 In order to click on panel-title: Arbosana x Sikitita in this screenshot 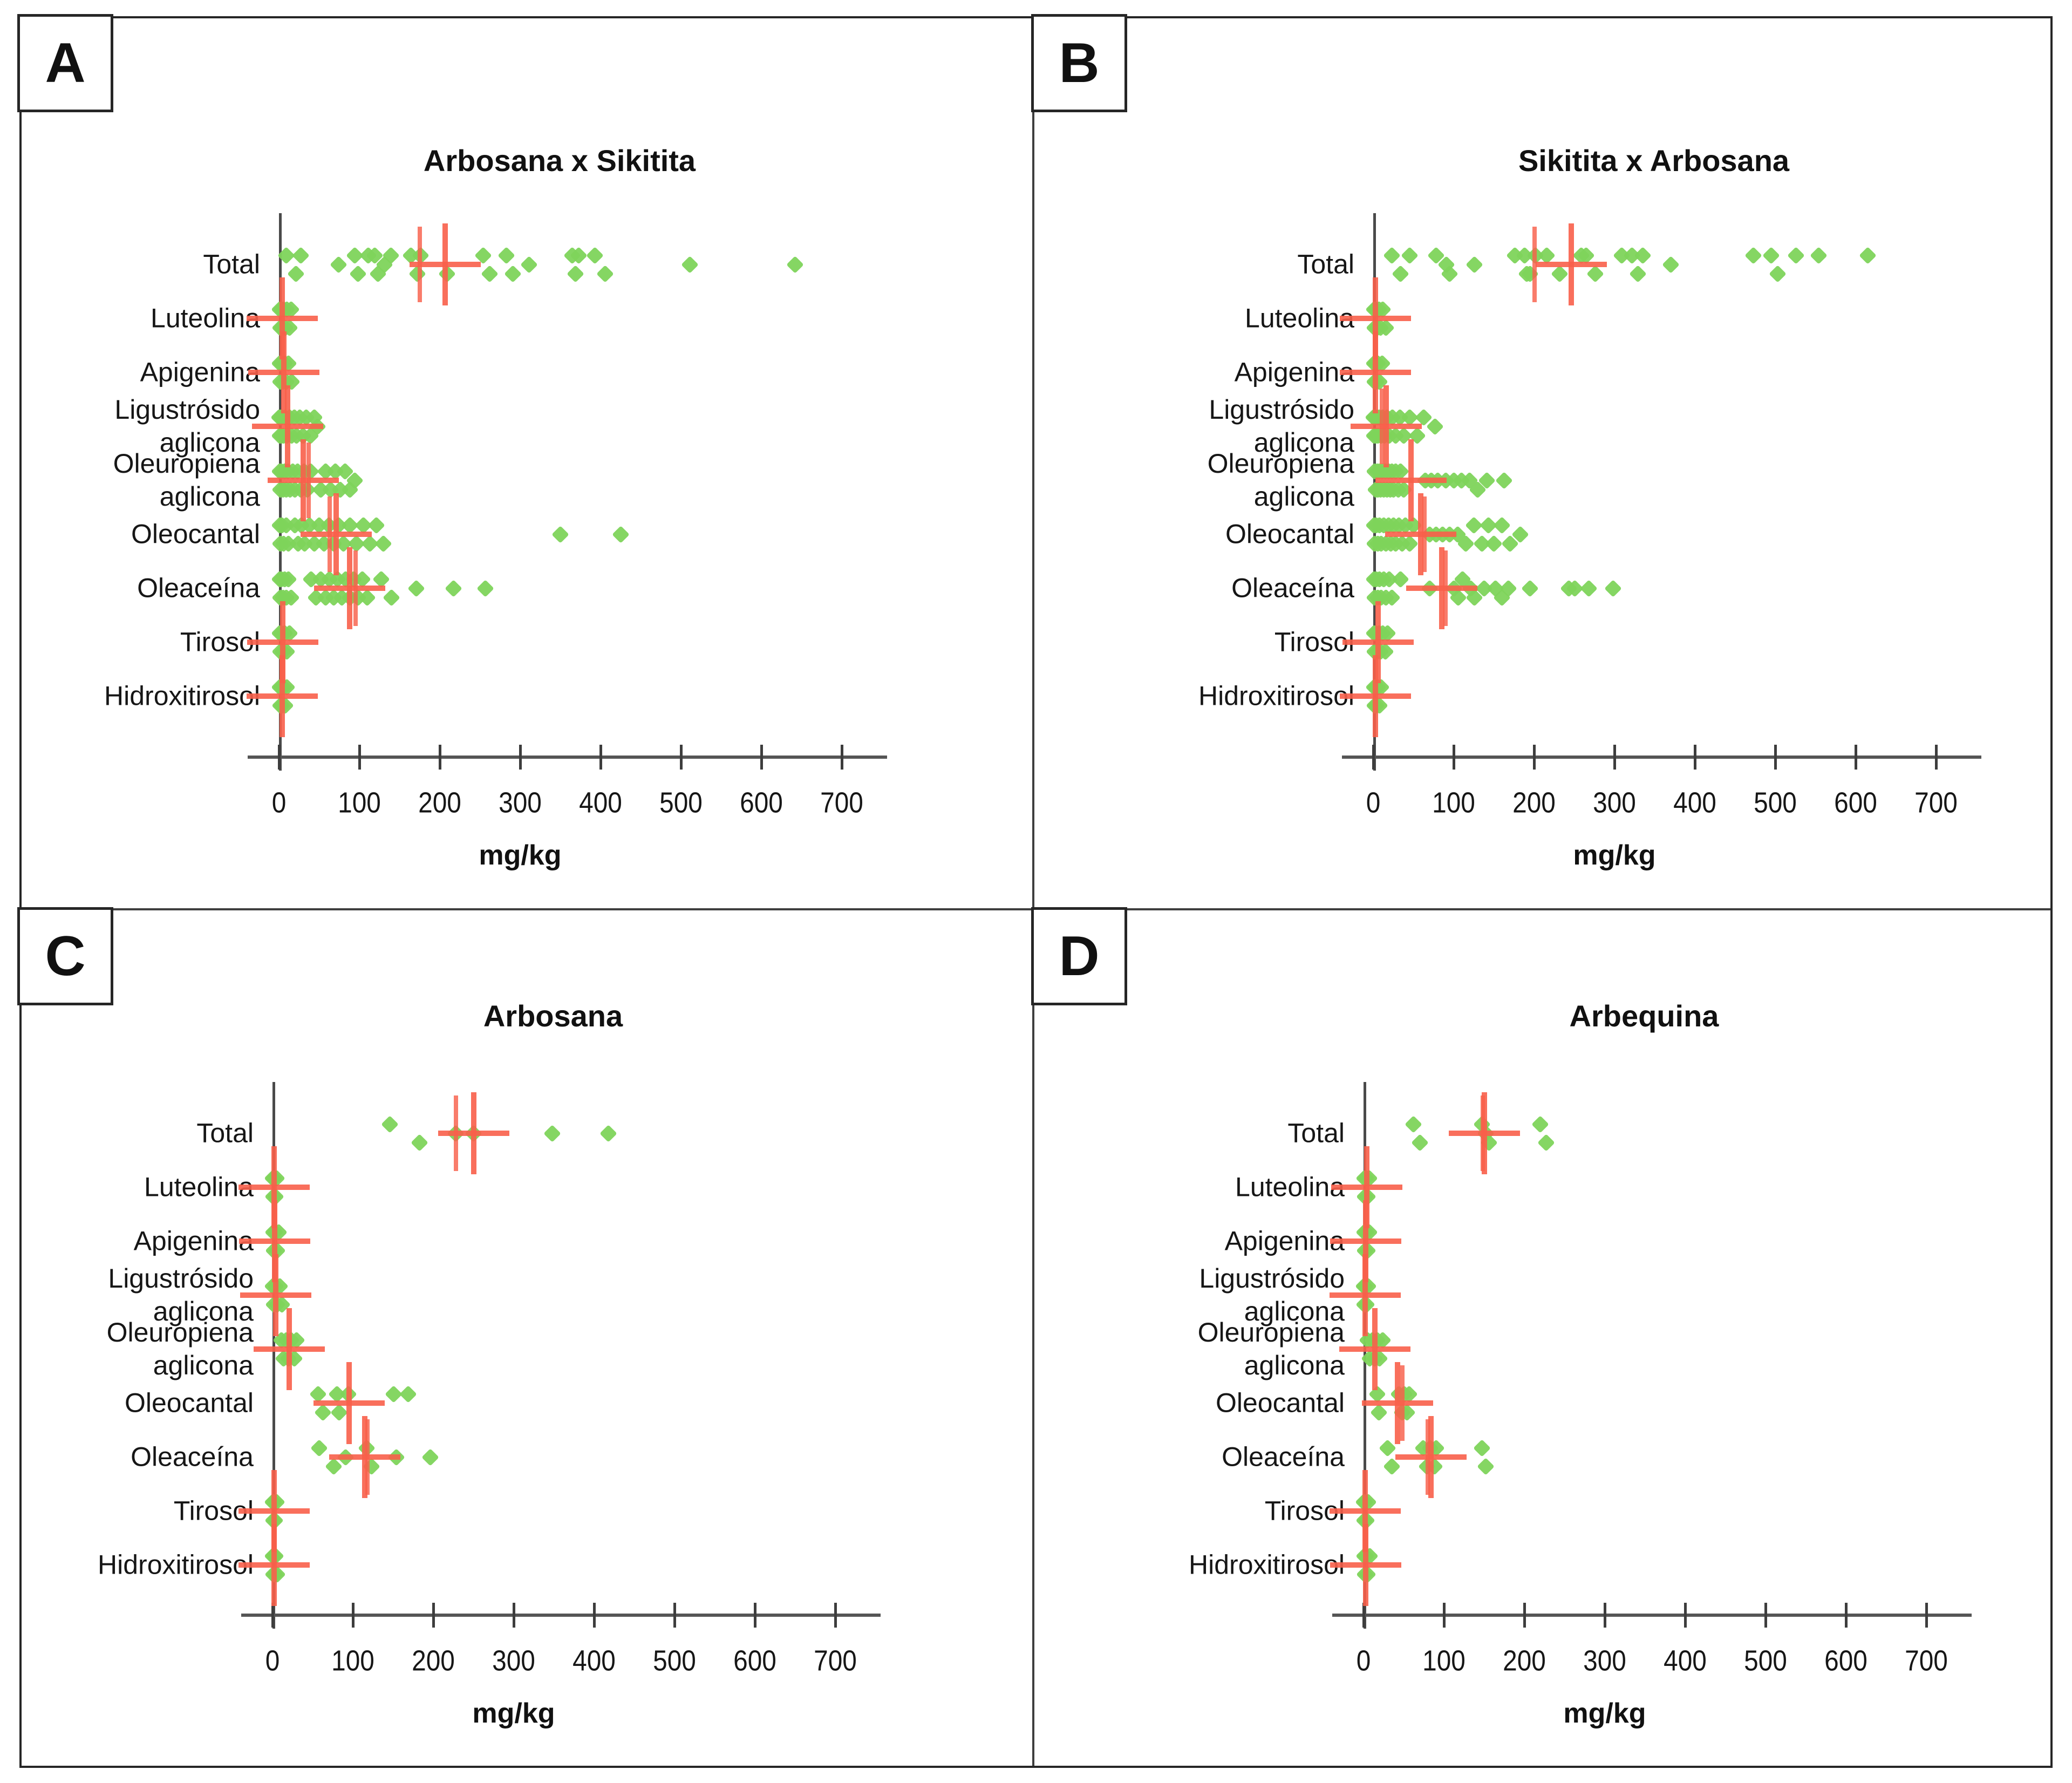, I will do `click(559, 161)`.